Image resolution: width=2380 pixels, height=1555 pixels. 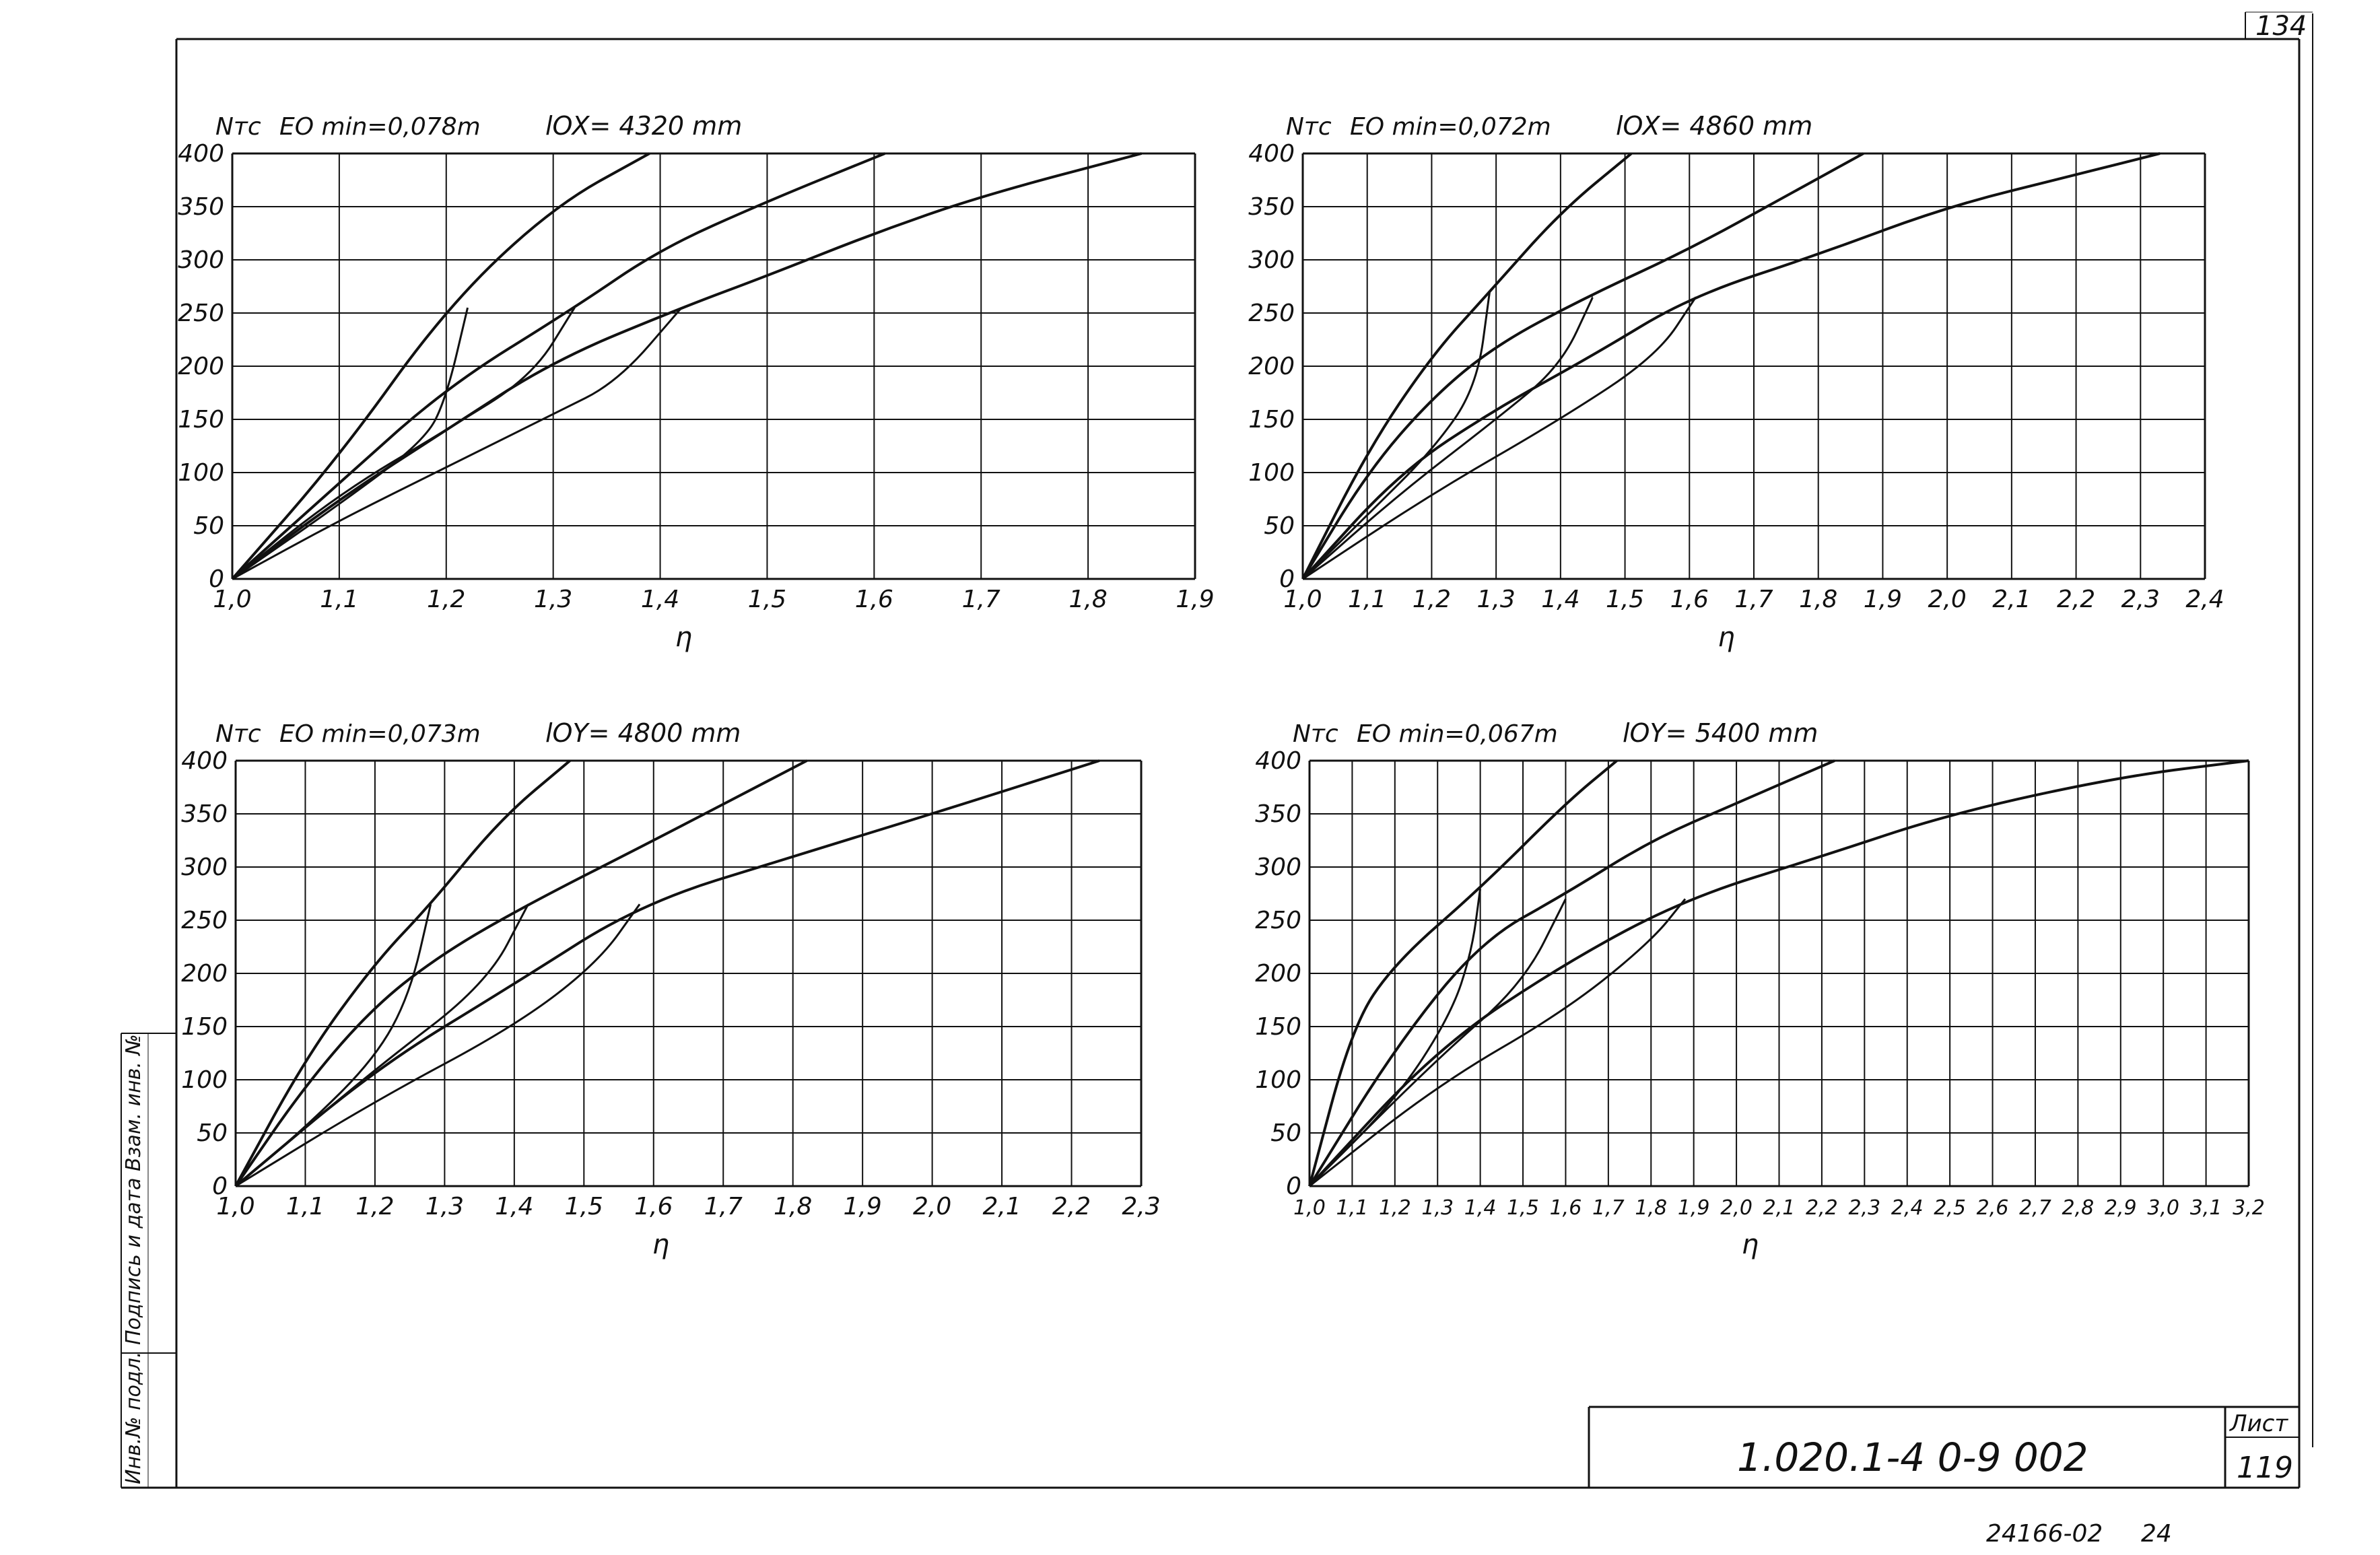 I want to click on effective-length-label: lOX= 4860 mm, so click(x=1714, y=126).